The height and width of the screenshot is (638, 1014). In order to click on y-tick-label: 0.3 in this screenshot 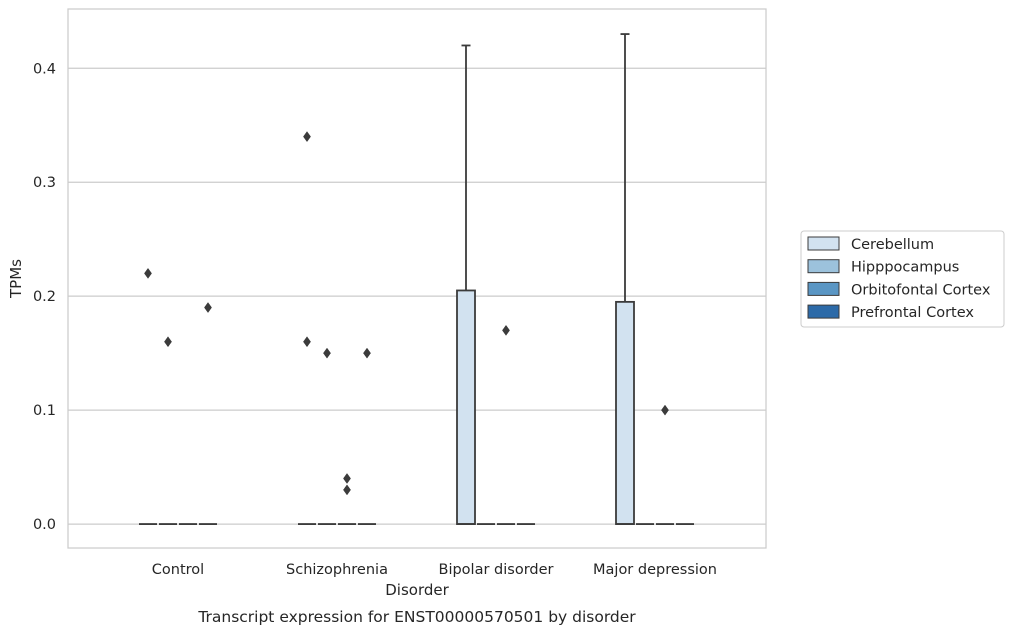, I will do `click(44, 183)`.